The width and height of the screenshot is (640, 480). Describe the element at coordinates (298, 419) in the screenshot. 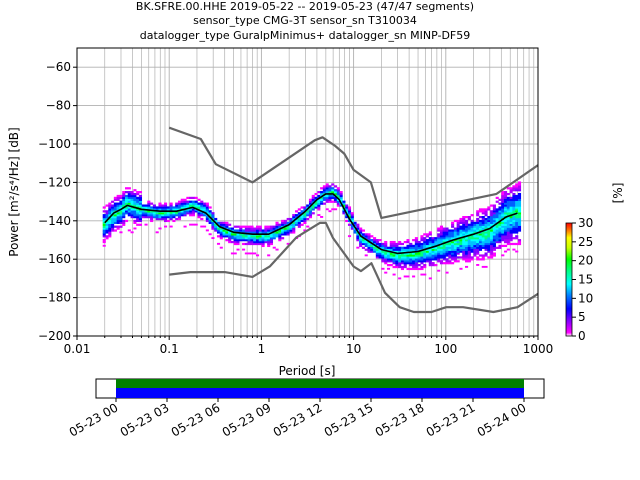

I see `time-tick-label: 05-23 12` at that location.